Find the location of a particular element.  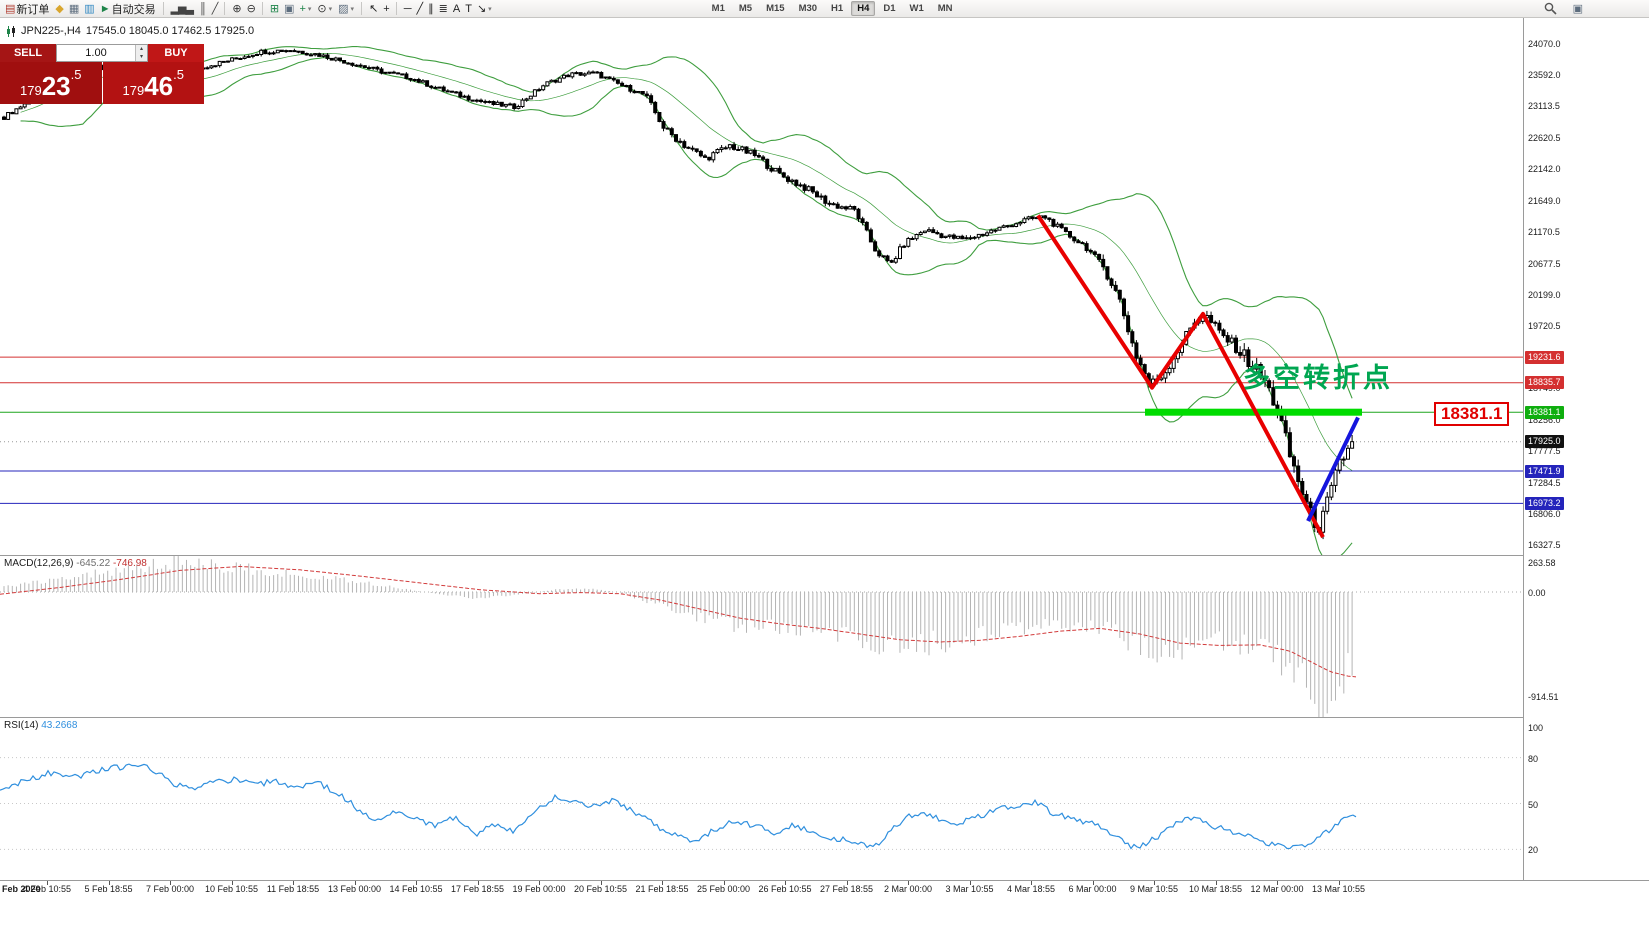

cursor-button: ↖ is located at coordinates (373, 9).